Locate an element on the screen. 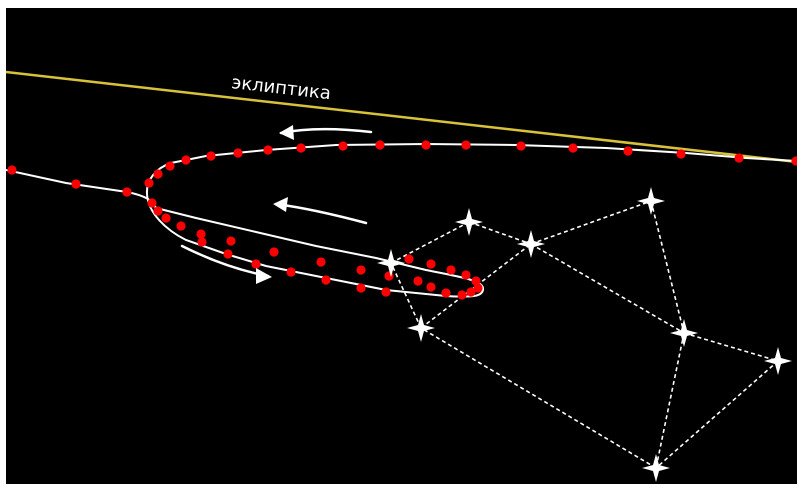  motion-arrows is located at coordinates (276, 204).